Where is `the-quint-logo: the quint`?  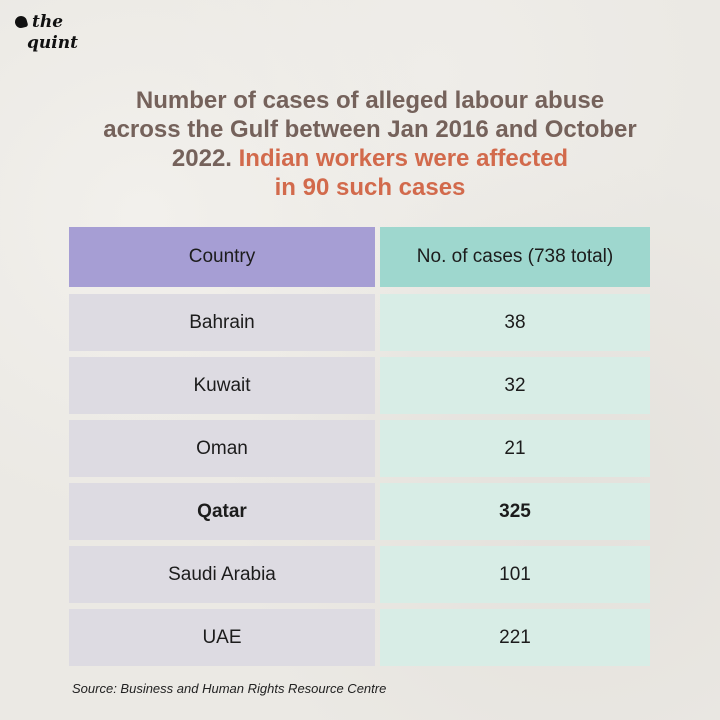
the-quint-logo: the quint is located at coordinates (50, 34).